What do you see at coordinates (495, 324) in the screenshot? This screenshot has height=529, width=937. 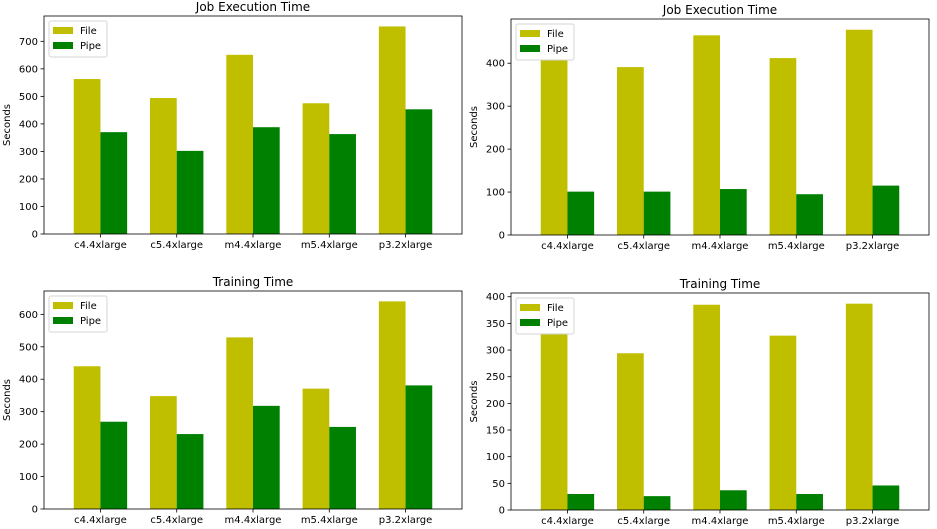 I see `y-tick-label: 350` at bounding box center [495, 324].